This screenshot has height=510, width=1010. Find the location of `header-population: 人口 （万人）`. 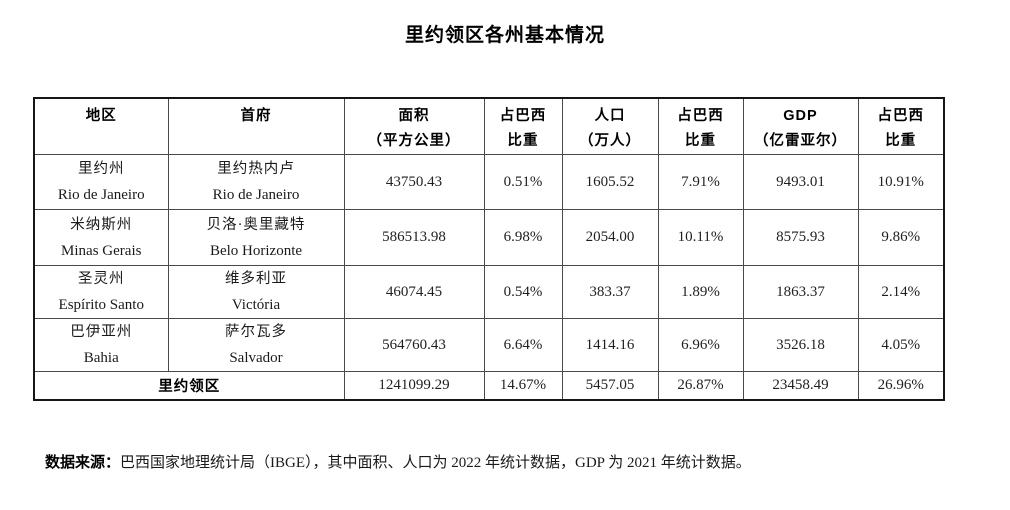

header-population: 人口 （万人） is located at coordinates (610, 126).